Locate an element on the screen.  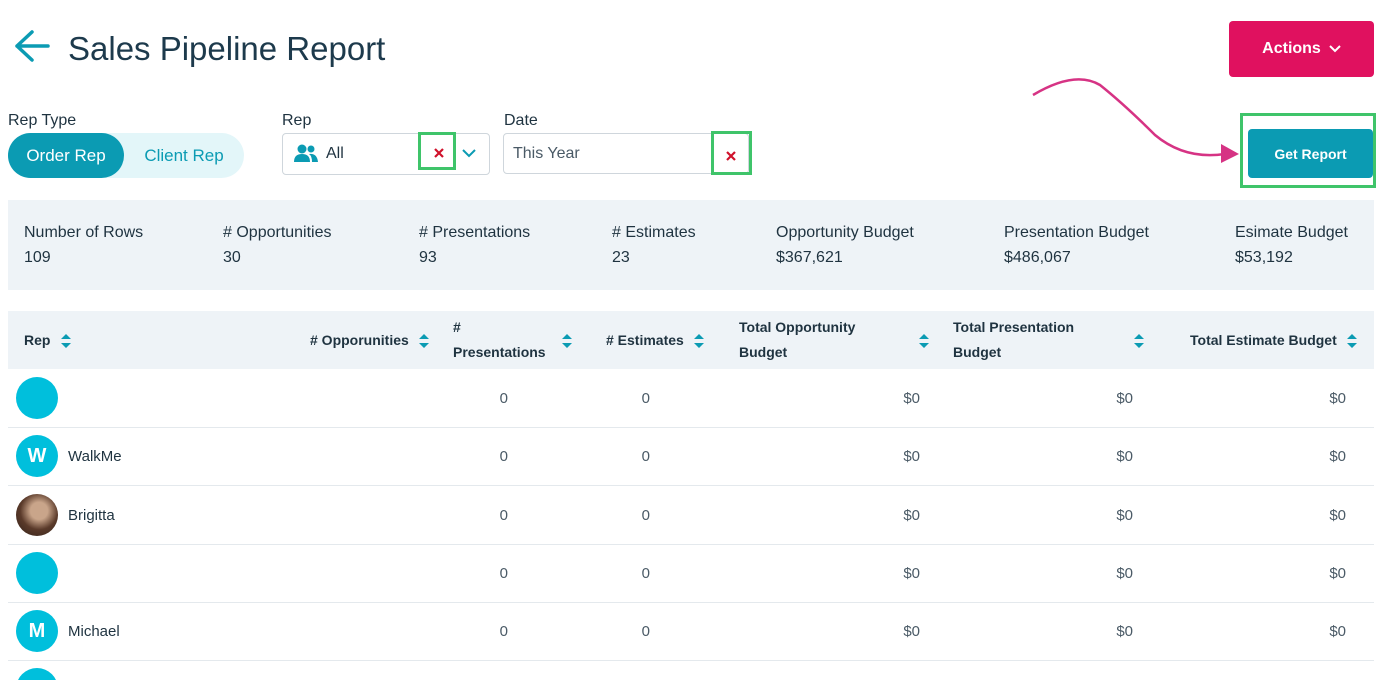
people-icon is located at coordinates (306, 153).